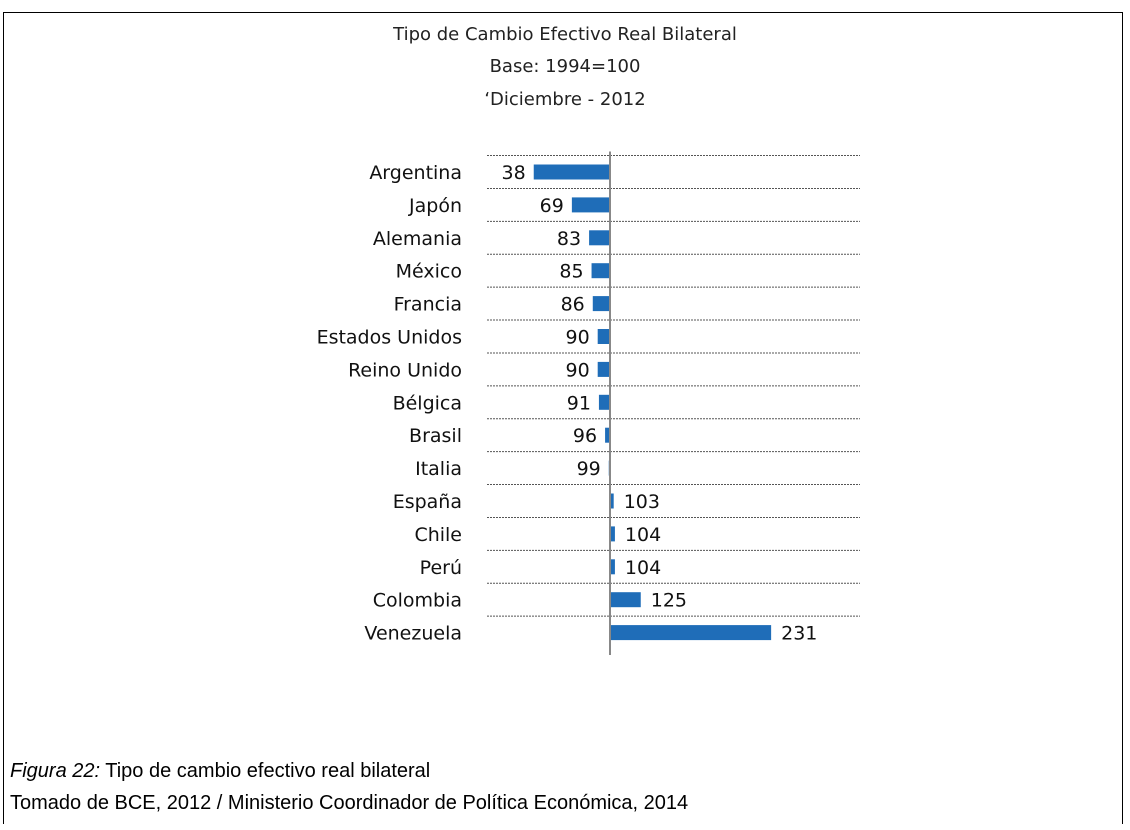 This screenshot has width=1130, height=830. I want to click on data-label: 38, so click(514, 173).